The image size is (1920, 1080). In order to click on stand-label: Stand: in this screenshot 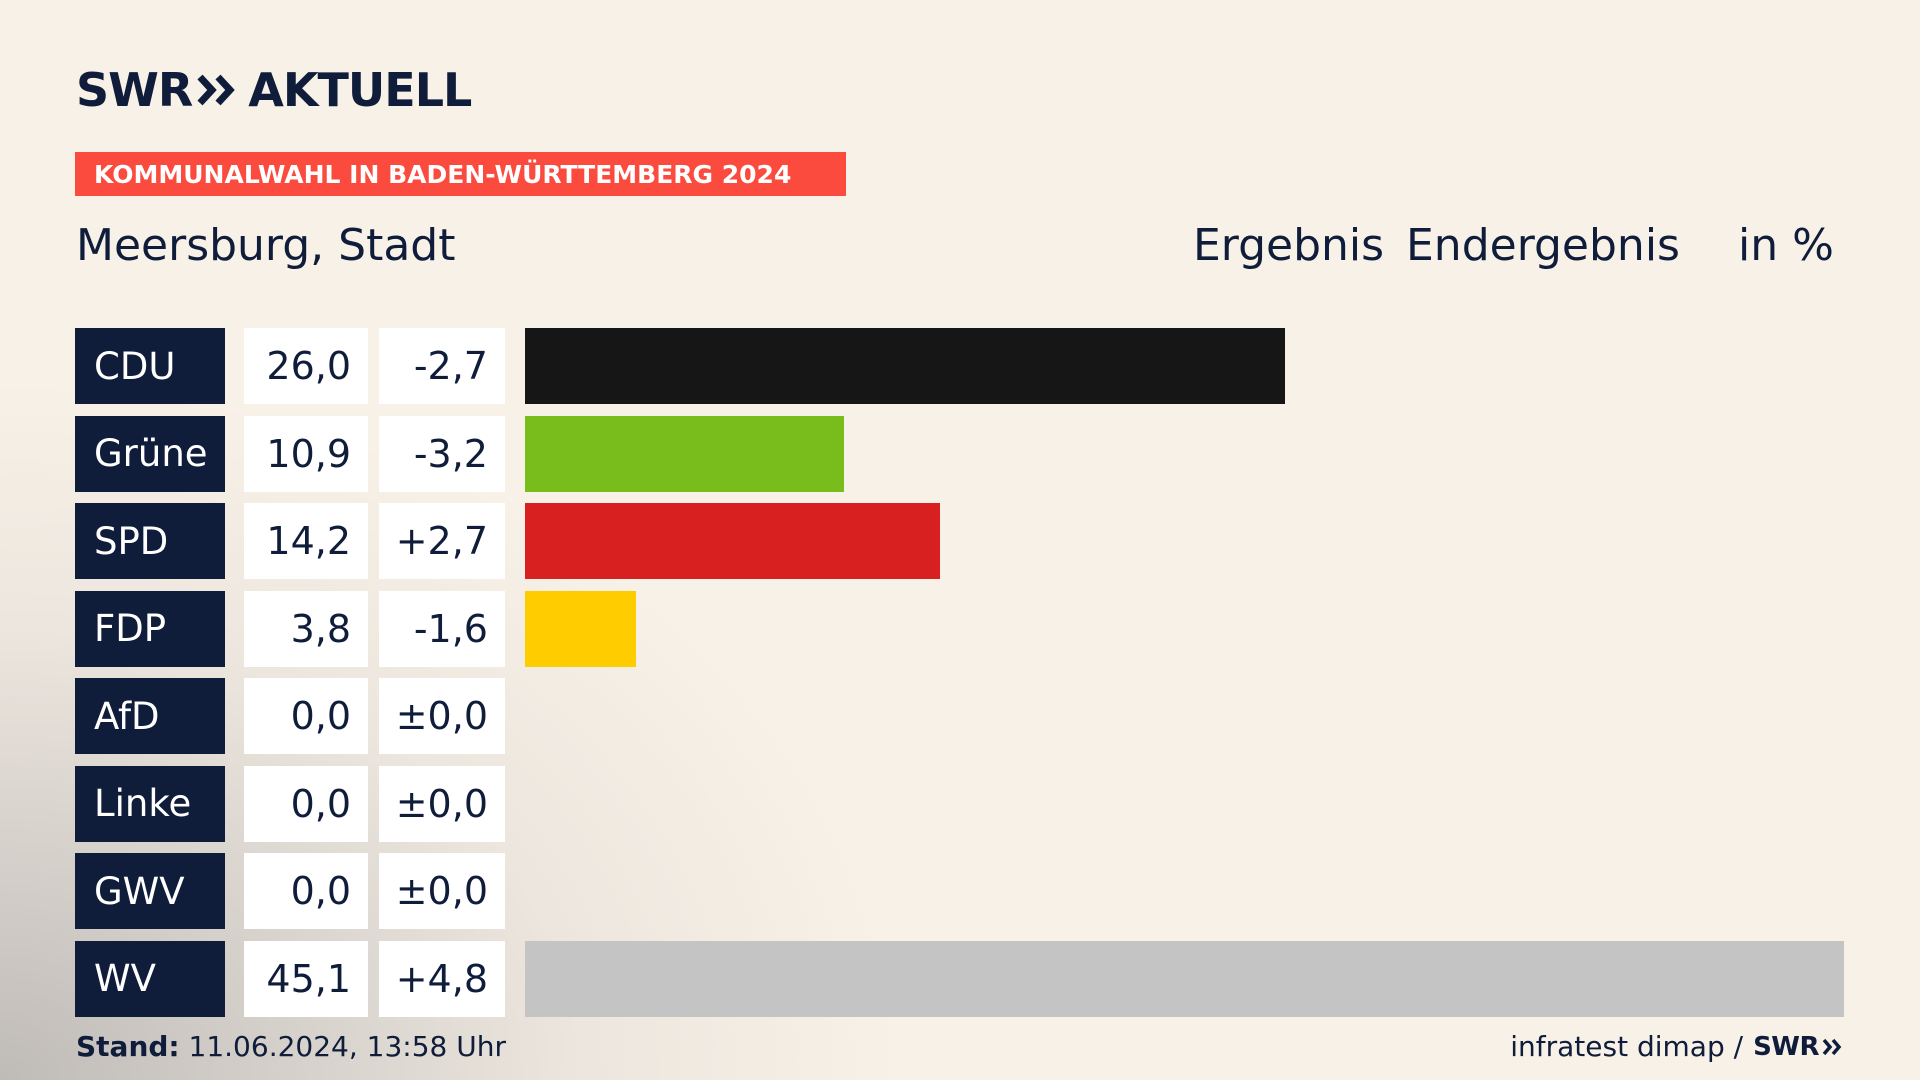, I will do `click(128, 1046)`.